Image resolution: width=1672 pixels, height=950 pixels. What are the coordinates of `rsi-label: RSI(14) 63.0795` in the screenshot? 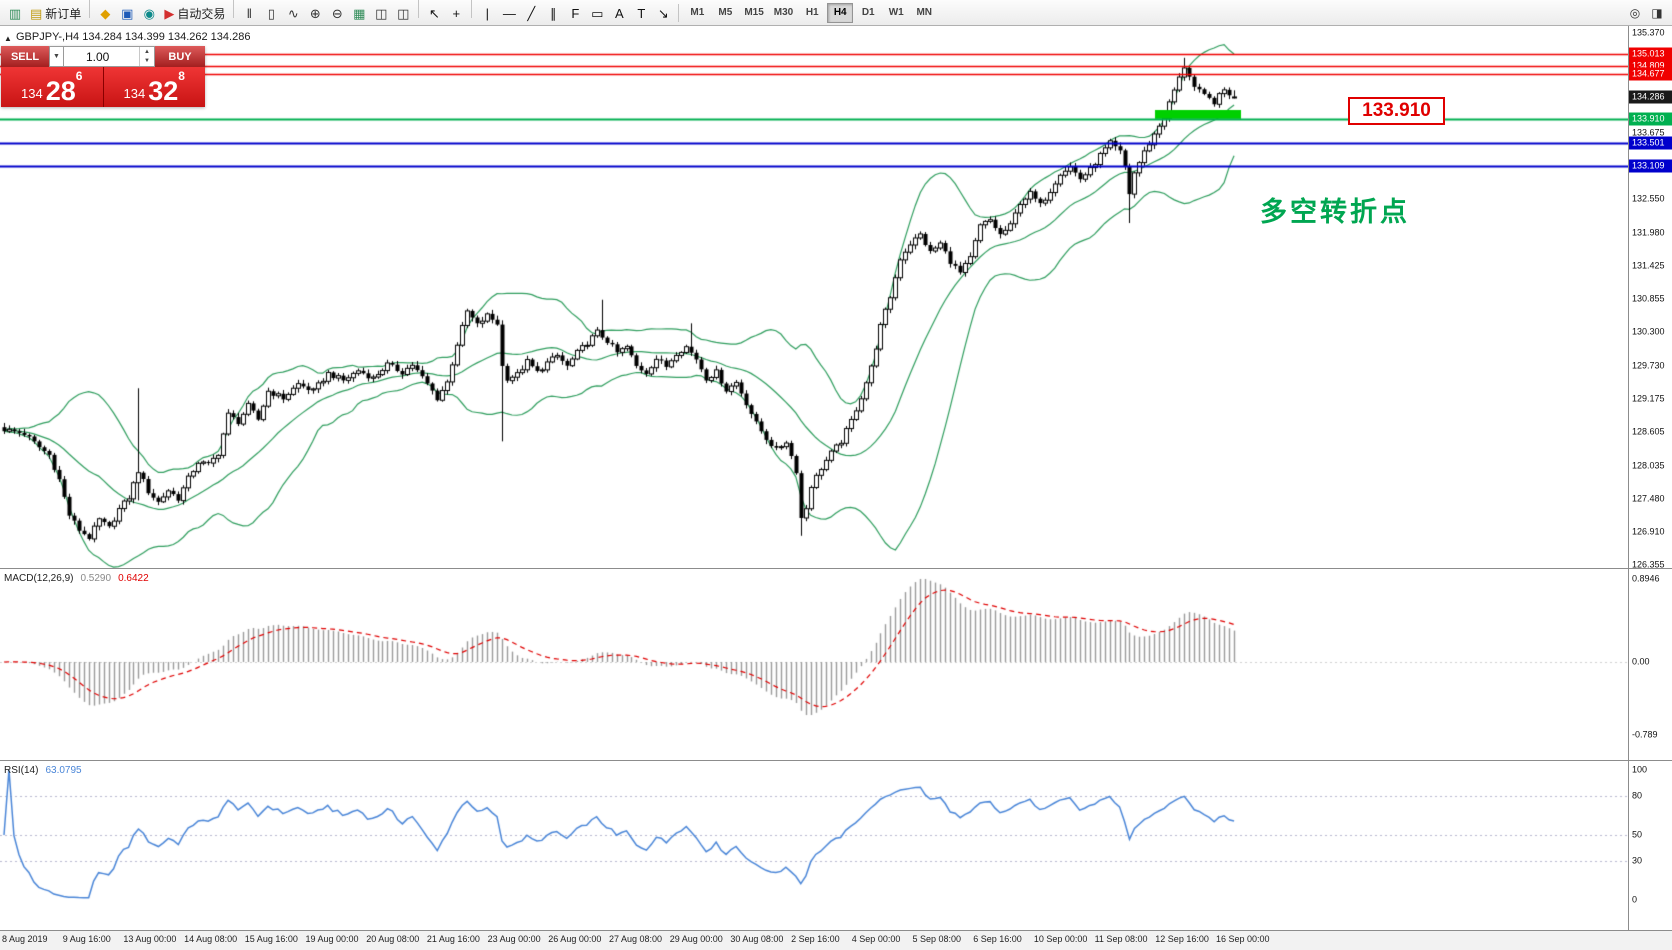 It's located at (43, 770).